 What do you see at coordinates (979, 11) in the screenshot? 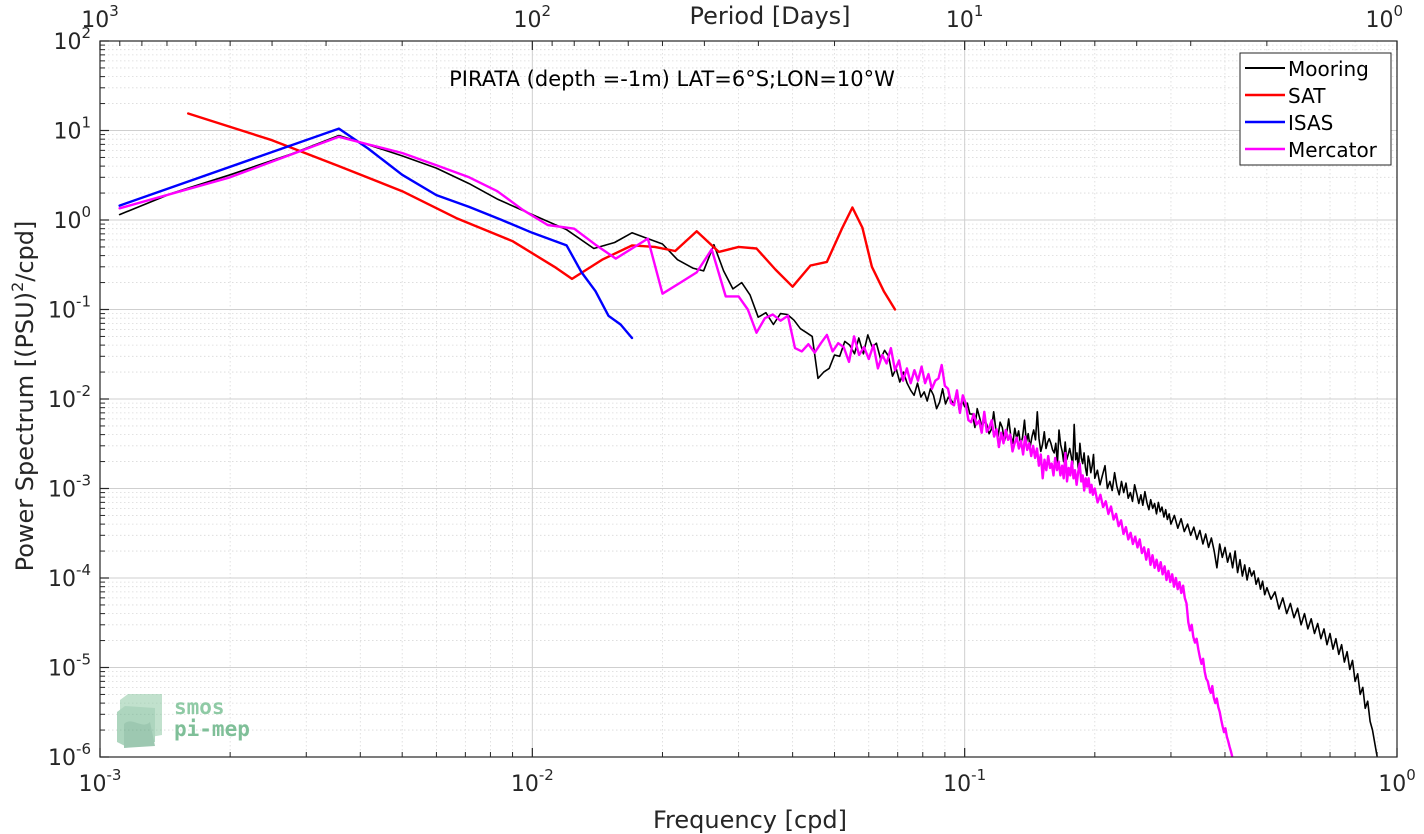
I see `top-tick-exponent: 1` at bounding box center [979, 11].